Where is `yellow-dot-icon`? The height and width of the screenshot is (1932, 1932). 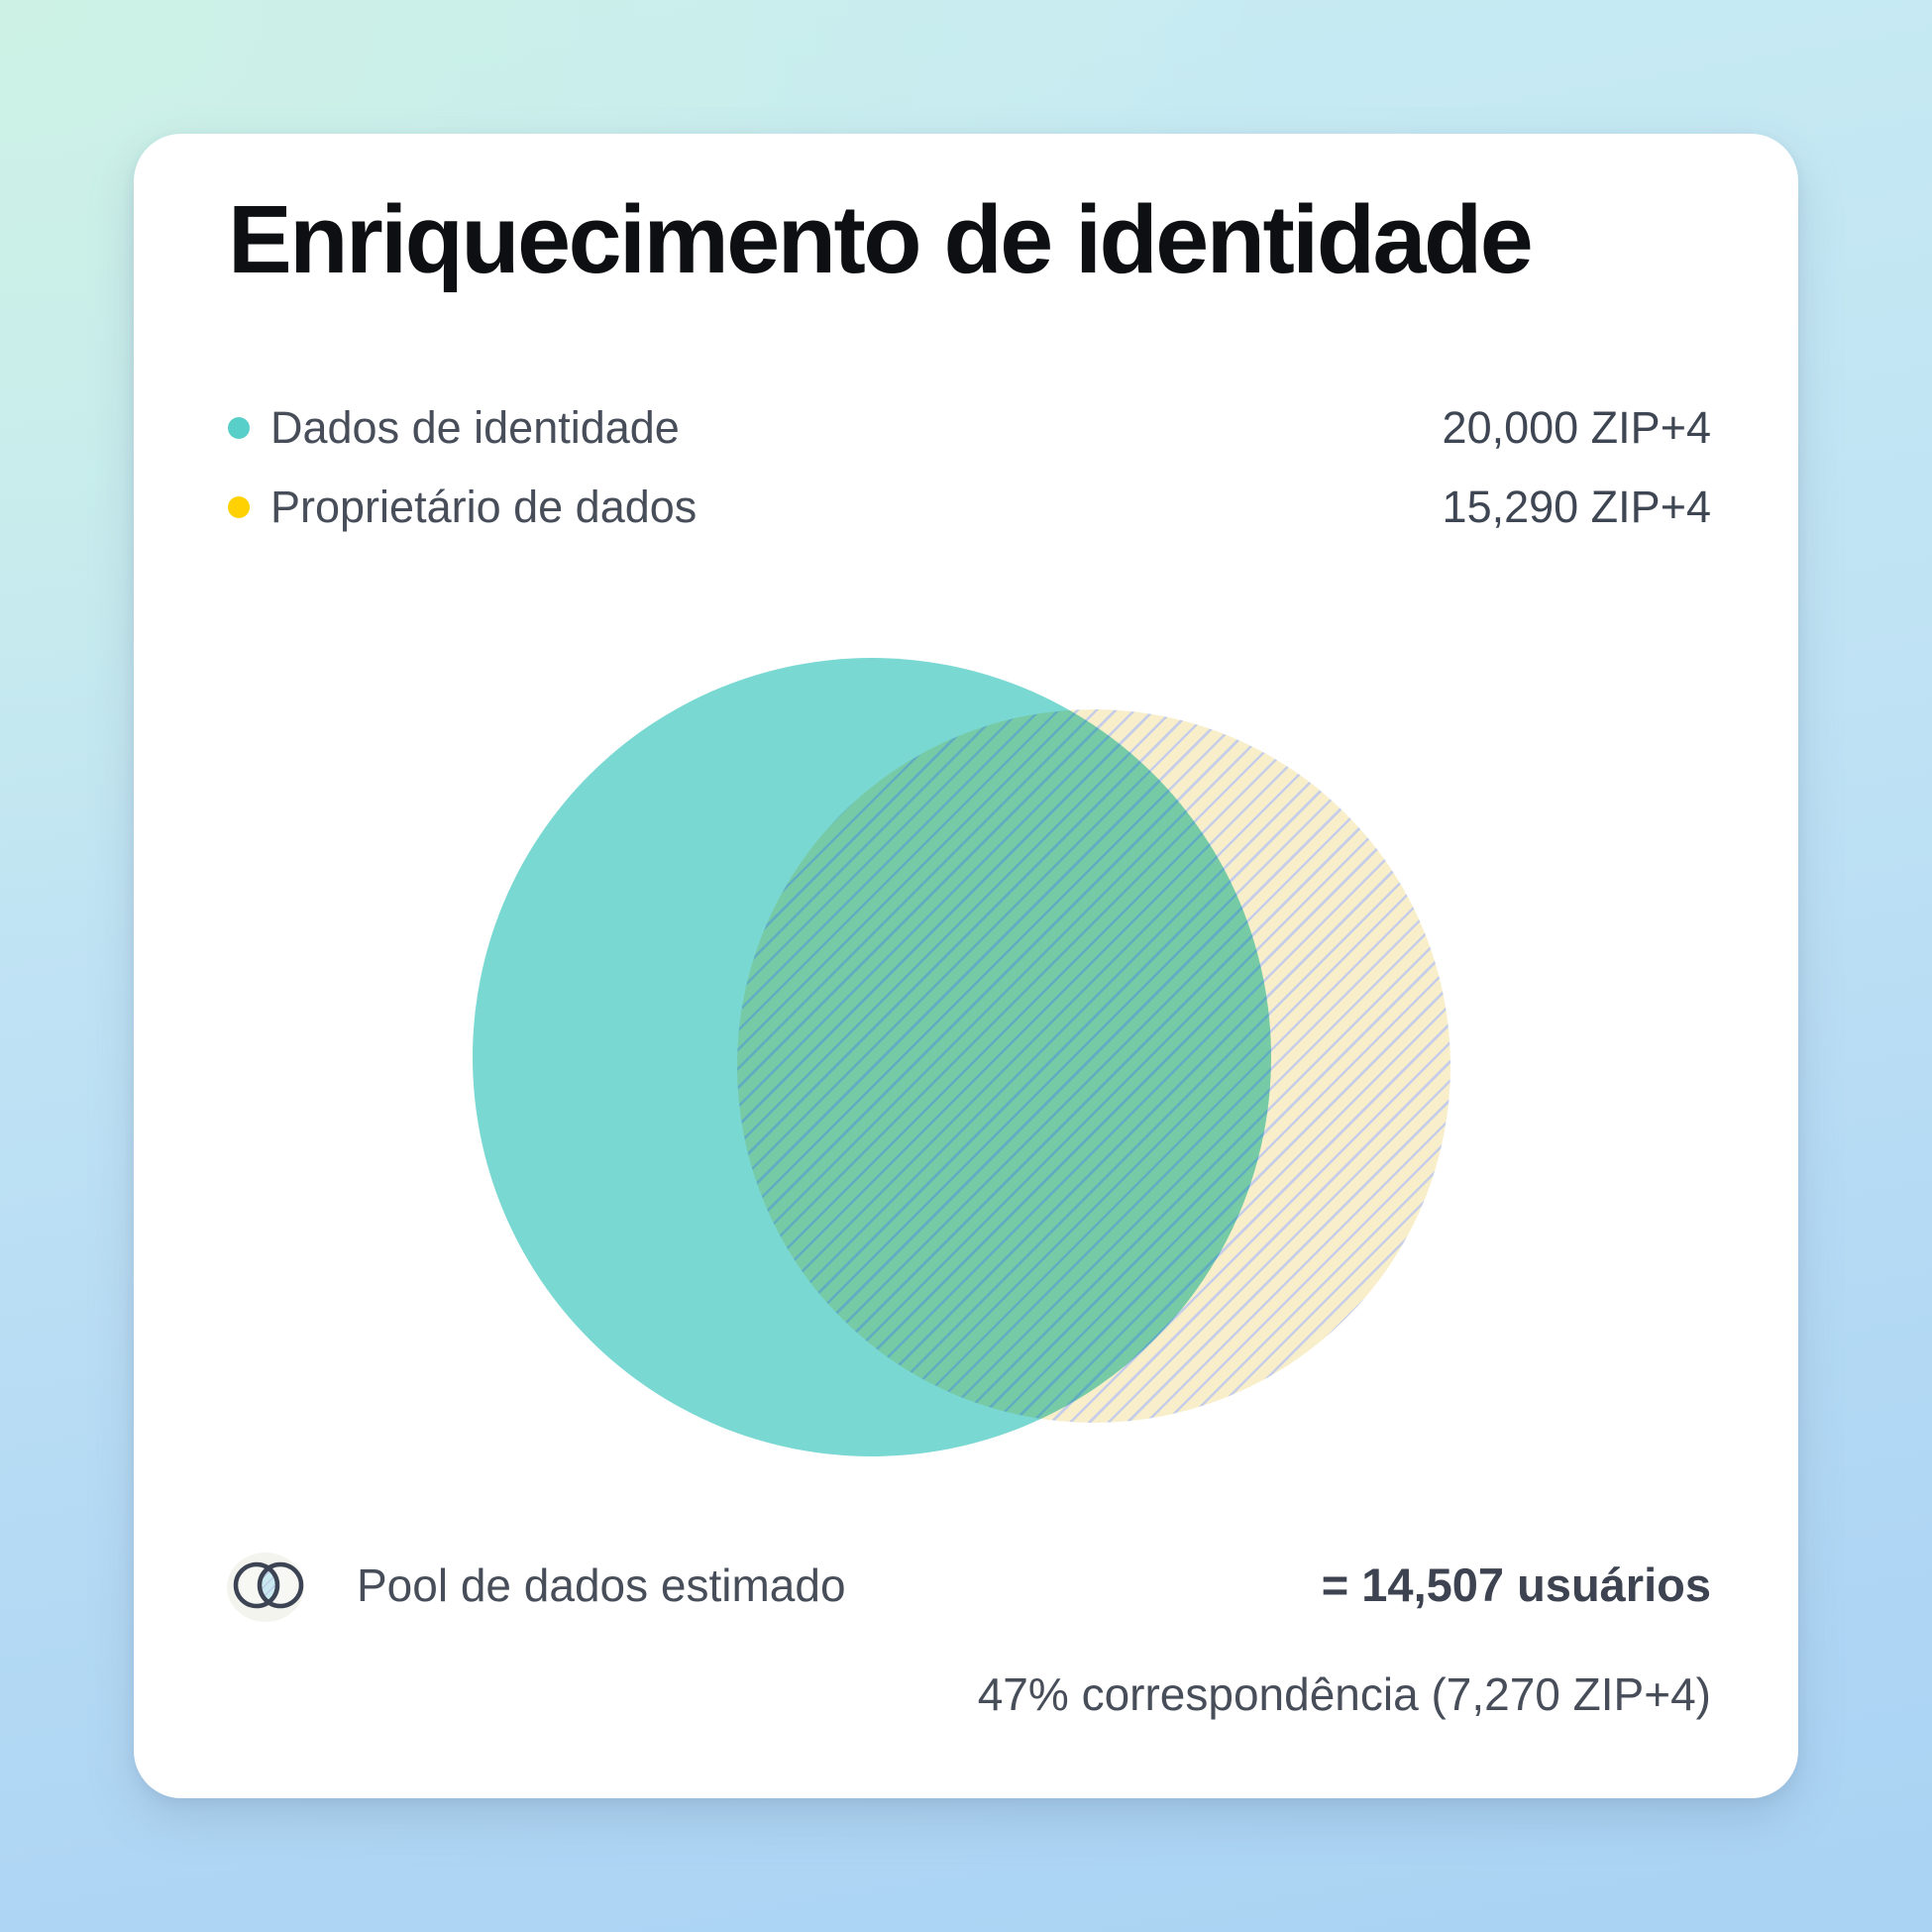 yellow-dot-icon is located at coordinates (239, 507).